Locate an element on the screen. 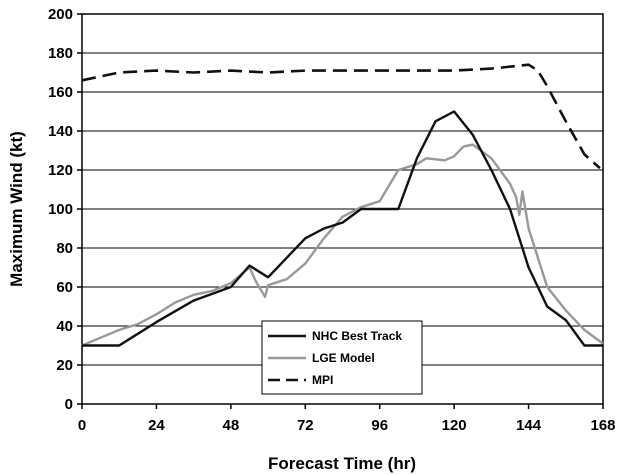 The height and width of the screenshot is (474, 620). legend: NHC Best Track LGE Model MPI is located at coordinates (342, 357).